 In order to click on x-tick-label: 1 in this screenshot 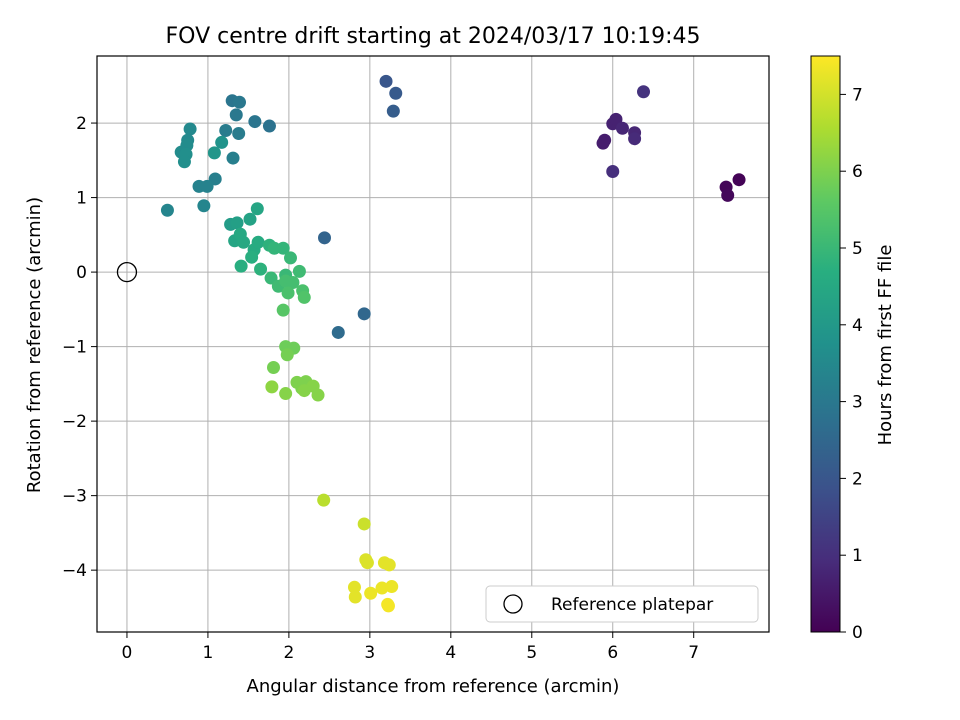, I will do `click(208, 653)`.